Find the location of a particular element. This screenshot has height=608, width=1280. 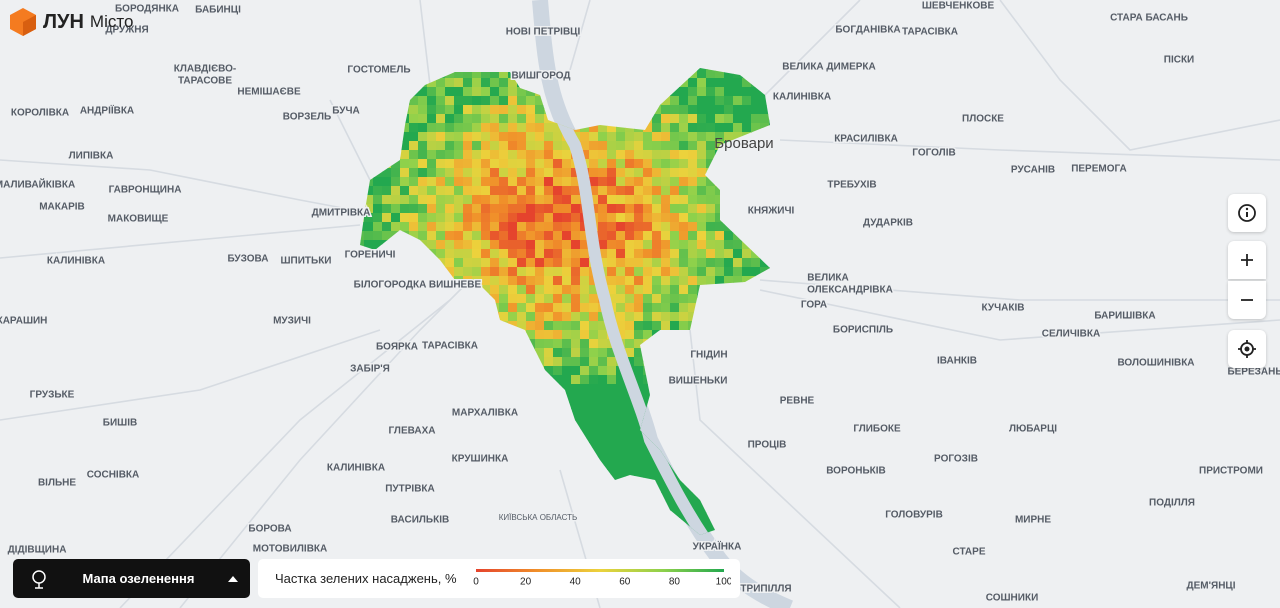

place-label: СОСНІВКА is located at coordinates (113, 475).